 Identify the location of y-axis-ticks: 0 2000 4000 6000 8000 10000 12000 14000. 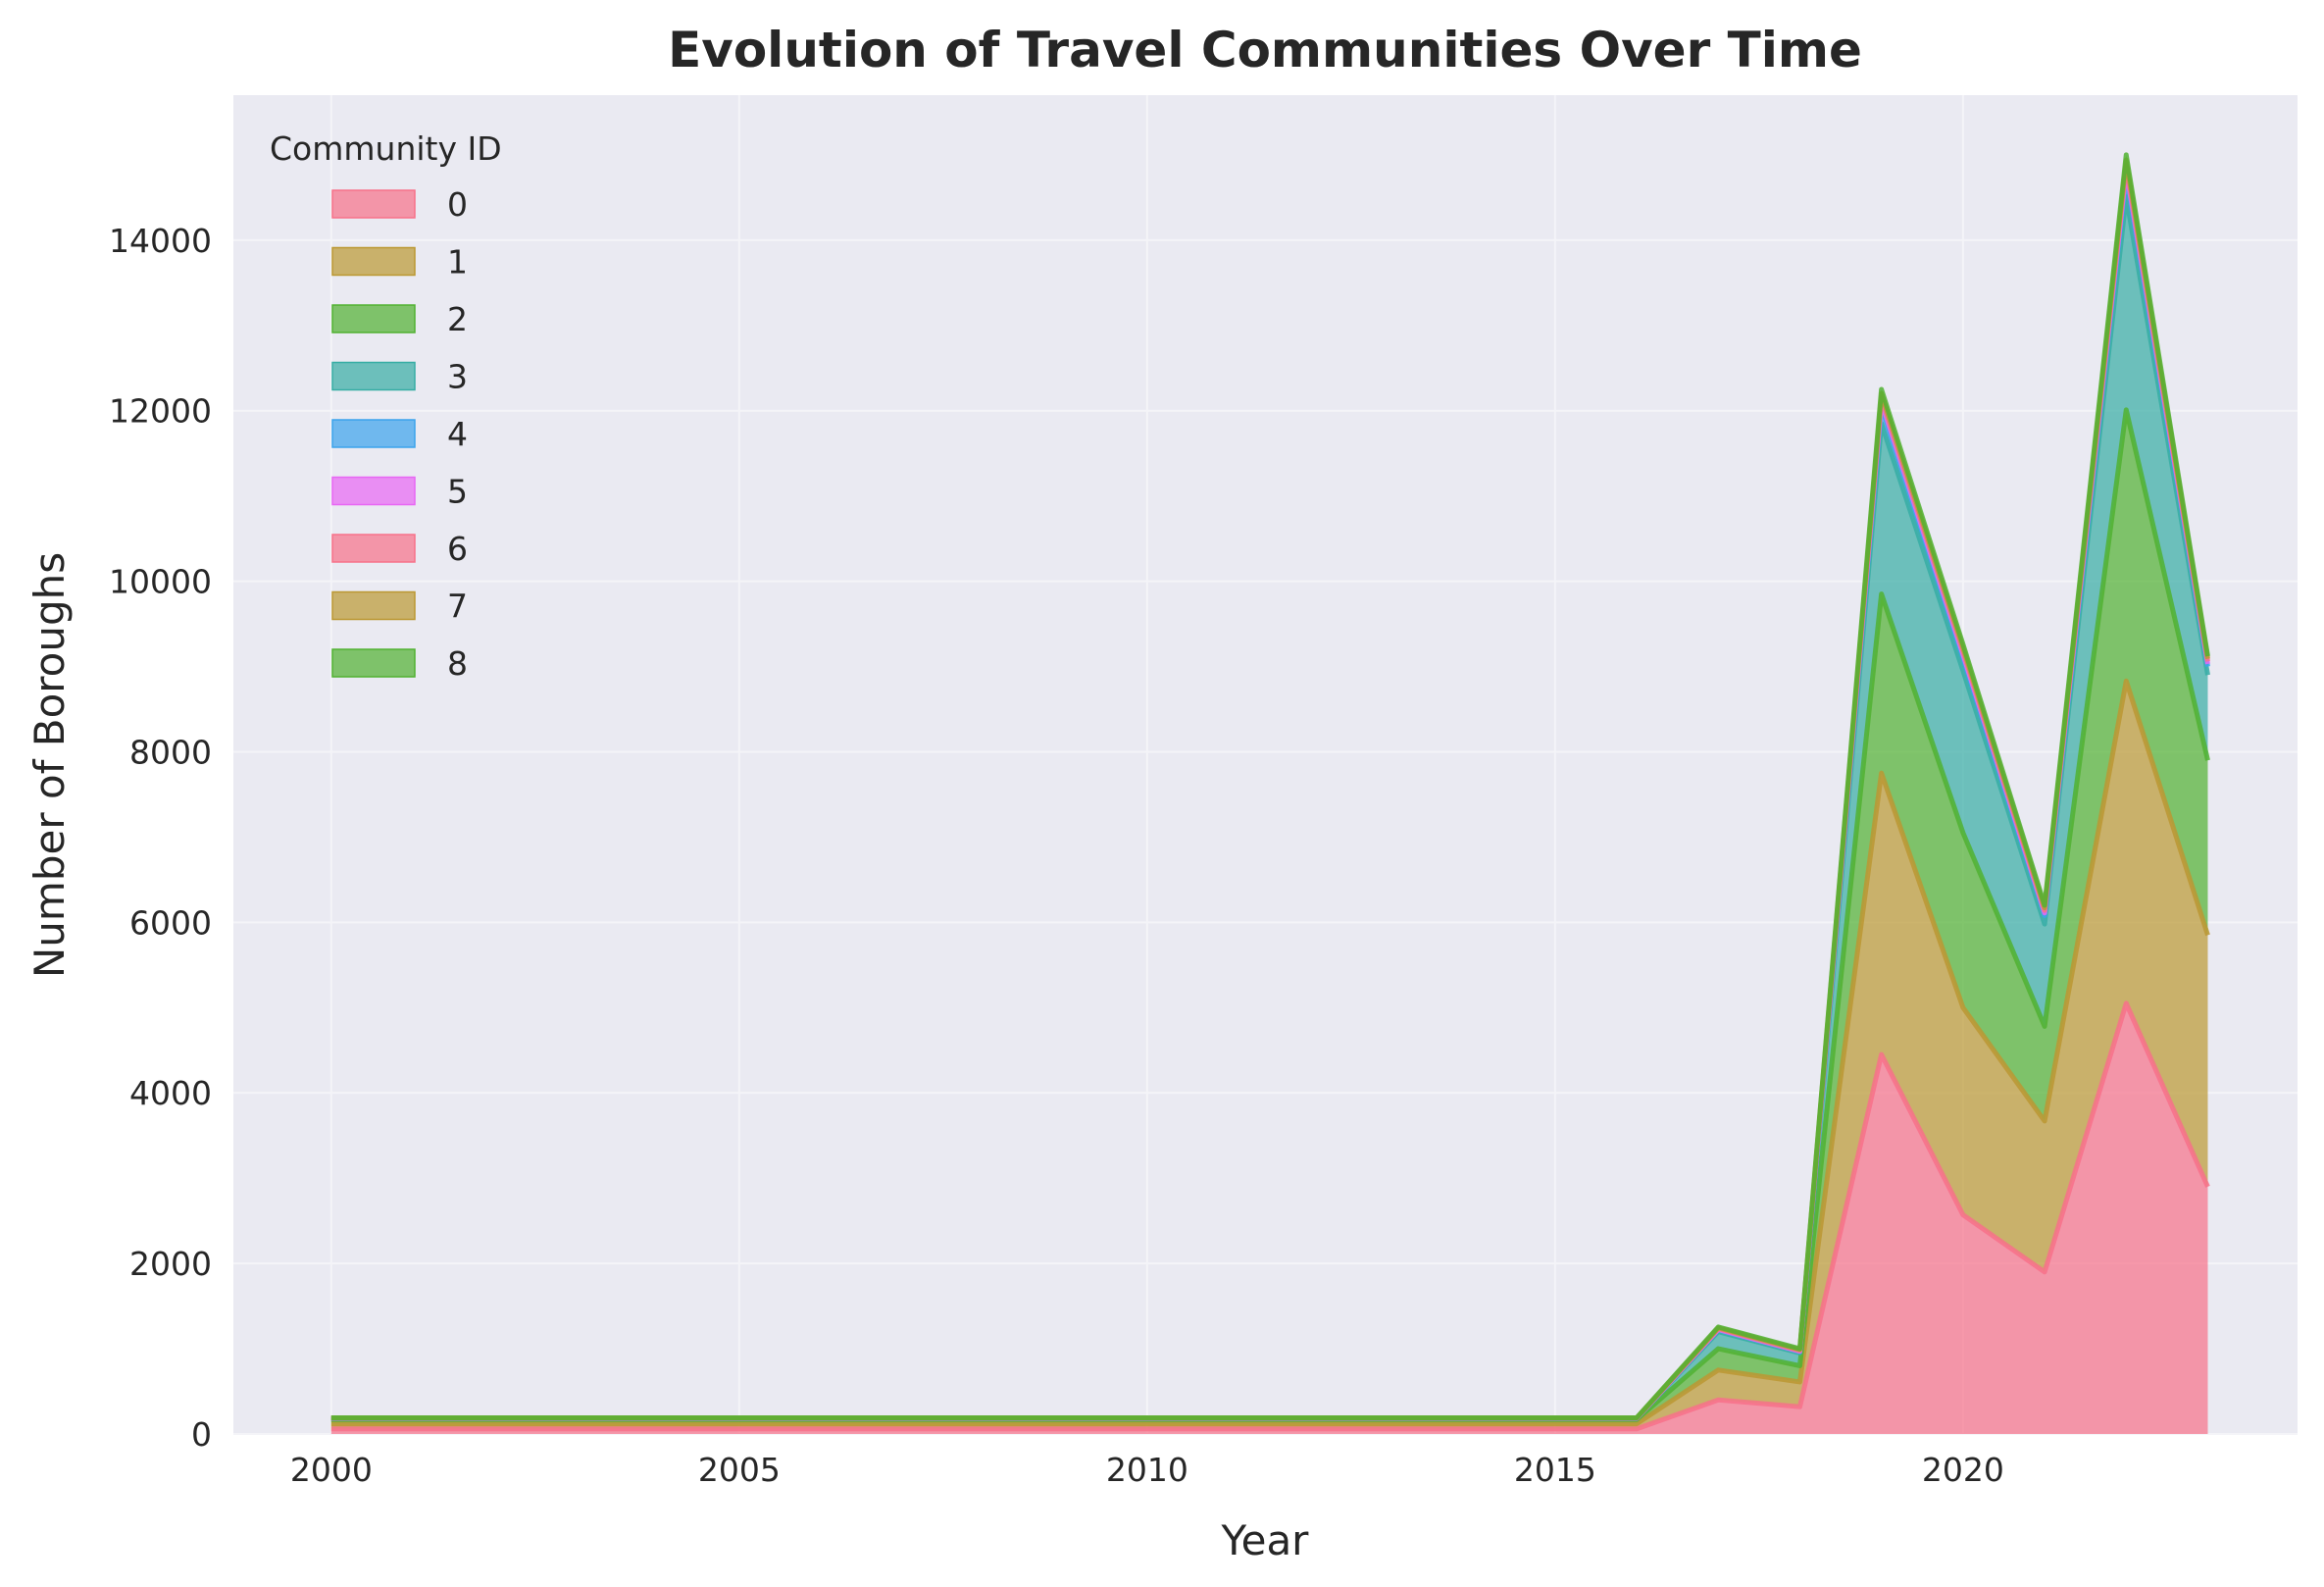
(160, 838).